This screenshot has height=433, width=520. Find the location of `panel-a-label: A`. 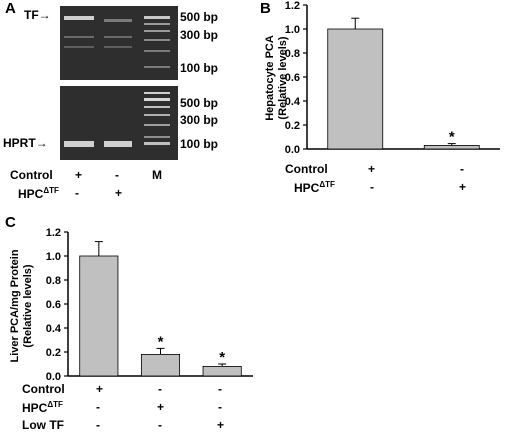

panel-a-label: A is located at coordinates (10, 8).